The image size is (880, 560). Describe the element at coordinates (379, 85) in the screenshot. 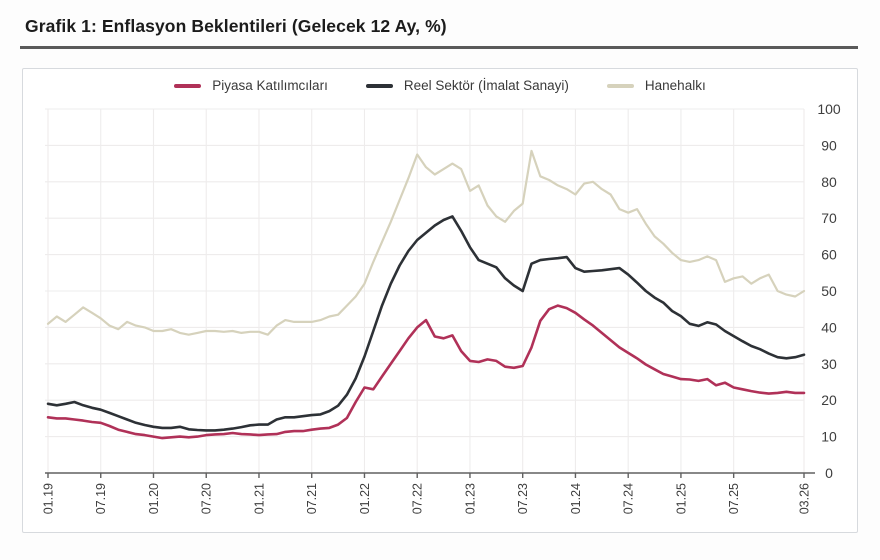

I see `legend-line-swatch-reel-sektor` at that location.